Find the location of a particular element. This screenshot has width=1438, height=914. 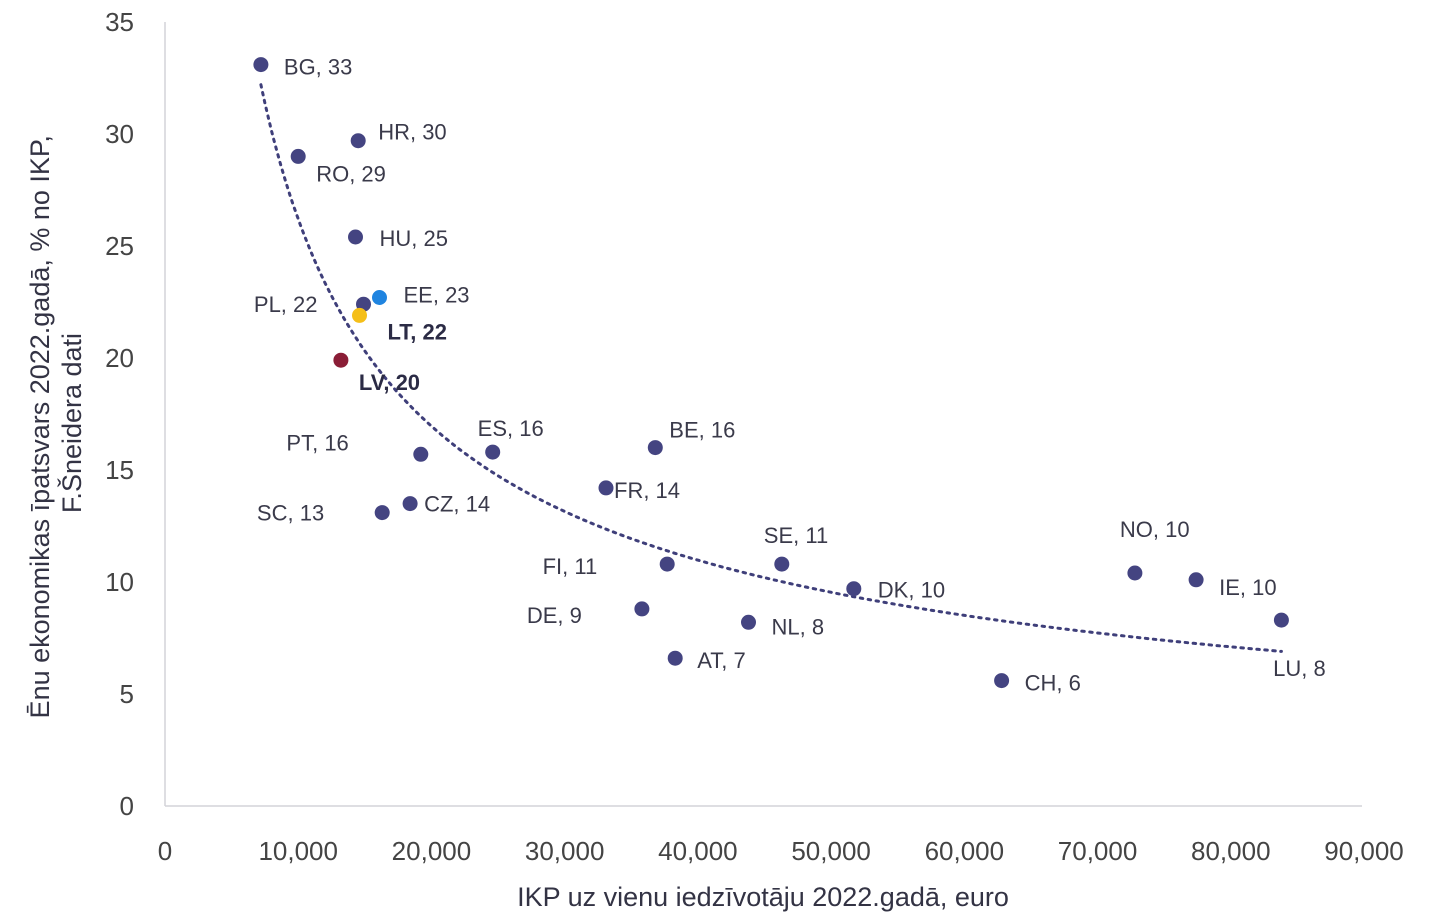

x-tick-label: 40,000 is located at coordinates (698, 851).